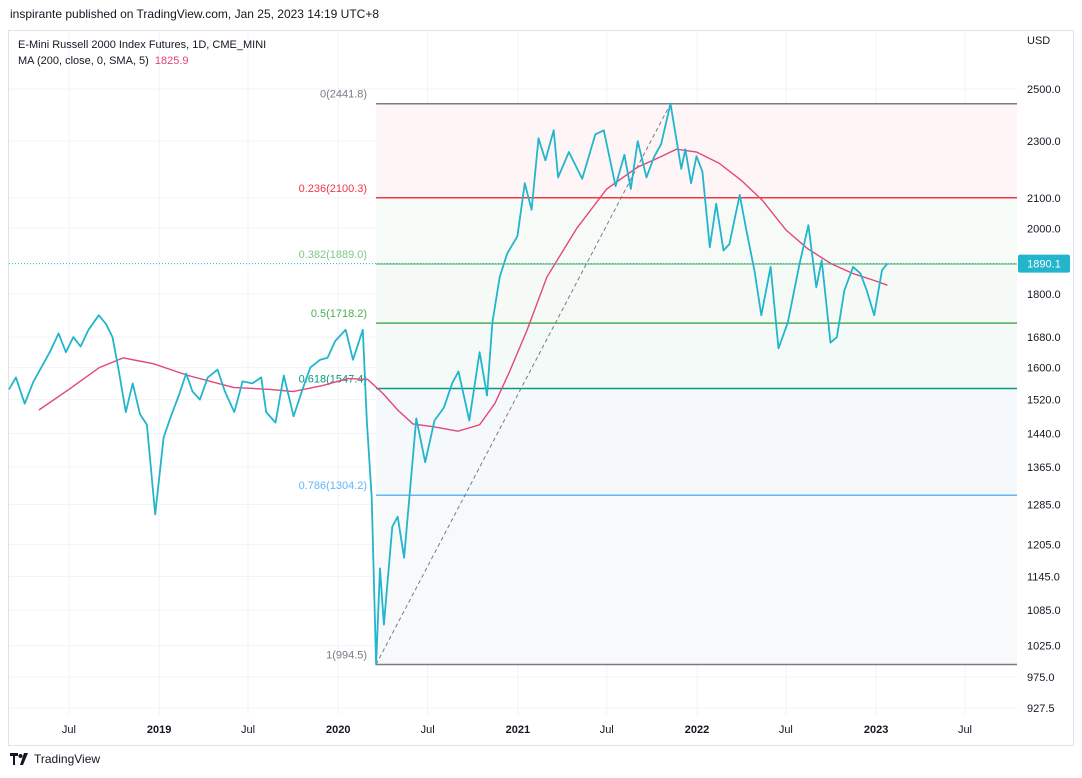  Describe the element at coordinates (1041, 709) in the screenshot. I see `price-tick-label: 927.5` at that location.